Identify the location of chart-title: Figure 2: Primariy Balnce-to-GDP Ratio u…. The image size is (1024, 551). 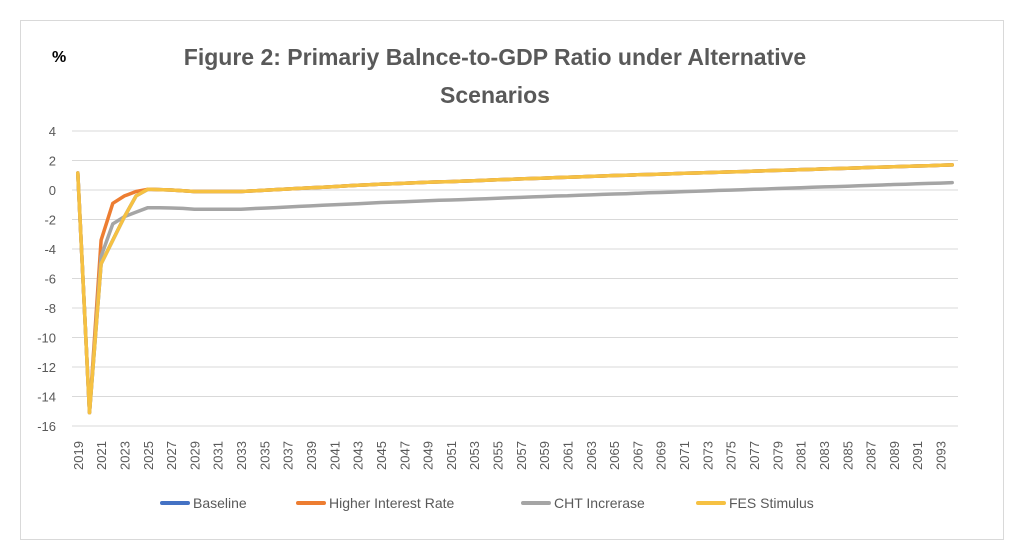
(495, 76).